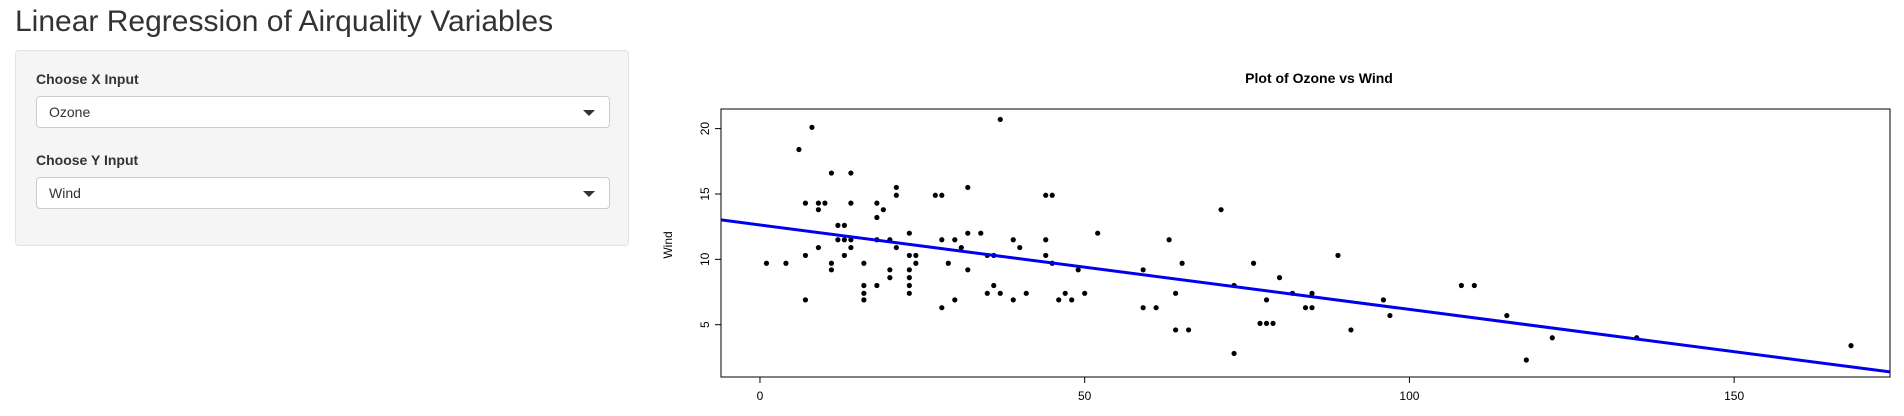 This screenshot has width=1904, height=416. I want to click on x-input-value: Ozone, so click(70, 112).